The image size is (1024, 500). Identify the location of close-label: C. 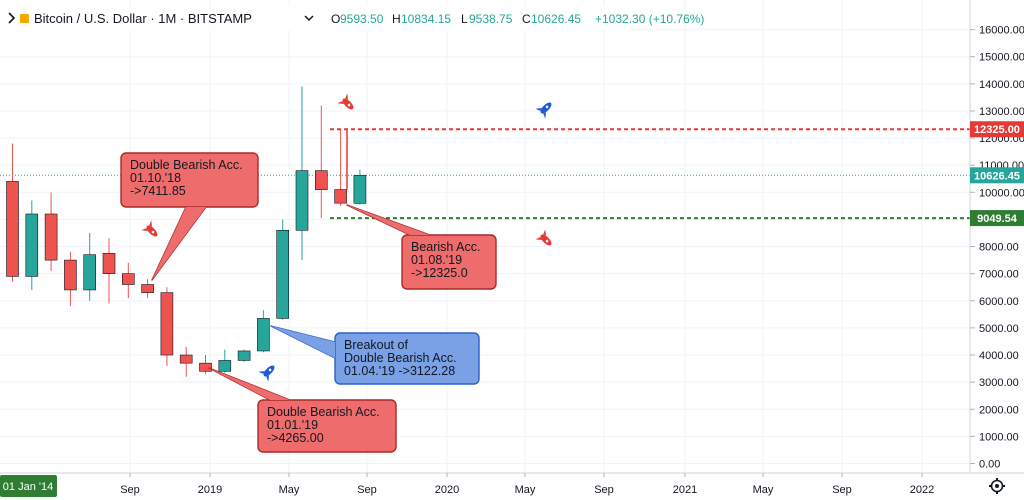
(526, 19).